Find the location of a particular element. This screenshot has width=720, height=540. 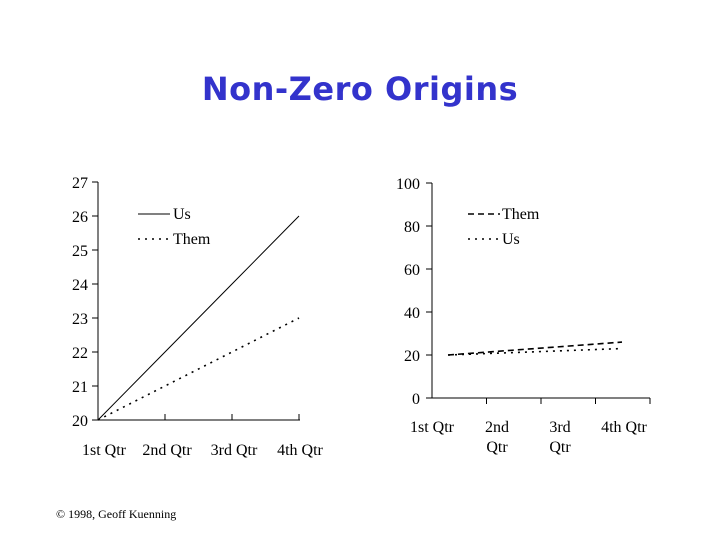

y-tick-label: 0 is located at coordinates (416, 399).